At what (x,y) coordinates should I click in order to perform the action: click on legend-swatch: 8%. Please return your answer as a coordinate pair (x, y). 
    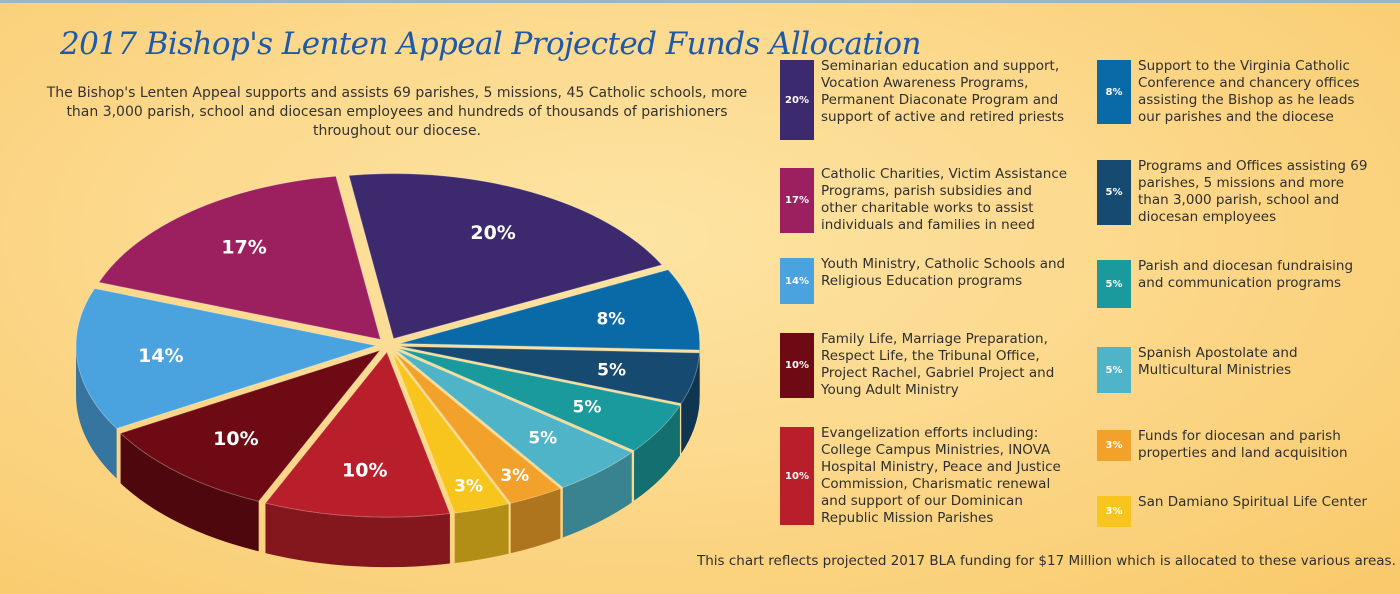
    Looking at the image, I should click on (1114, 92).